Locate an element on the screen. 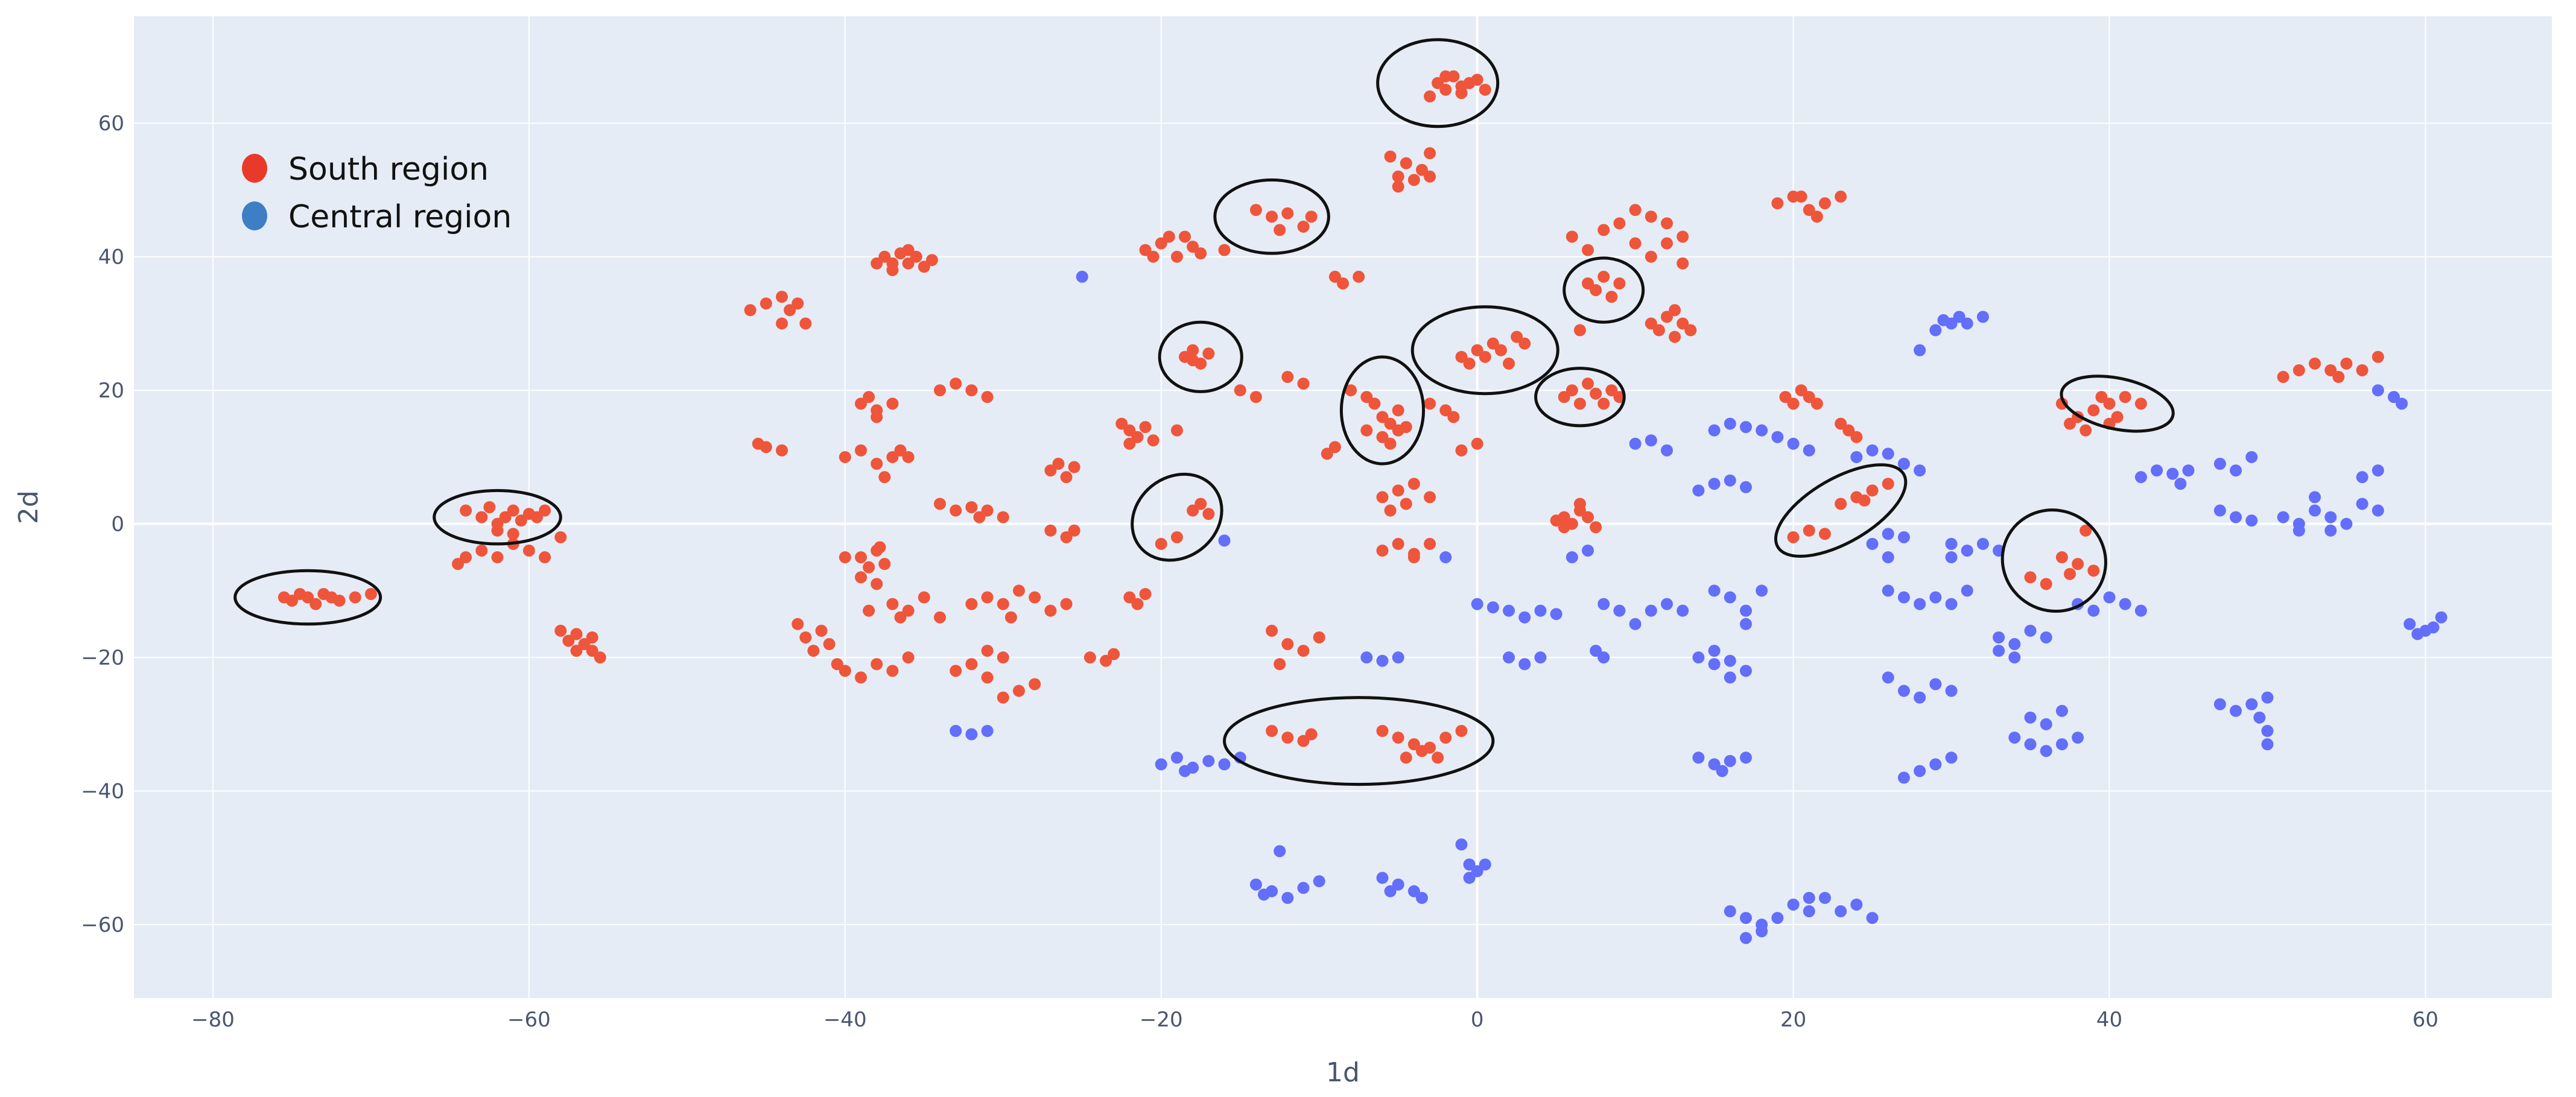 This screenshot has width=2576, height=1097. x-axis-title: 1d is located at coordinates (1343, 1072).